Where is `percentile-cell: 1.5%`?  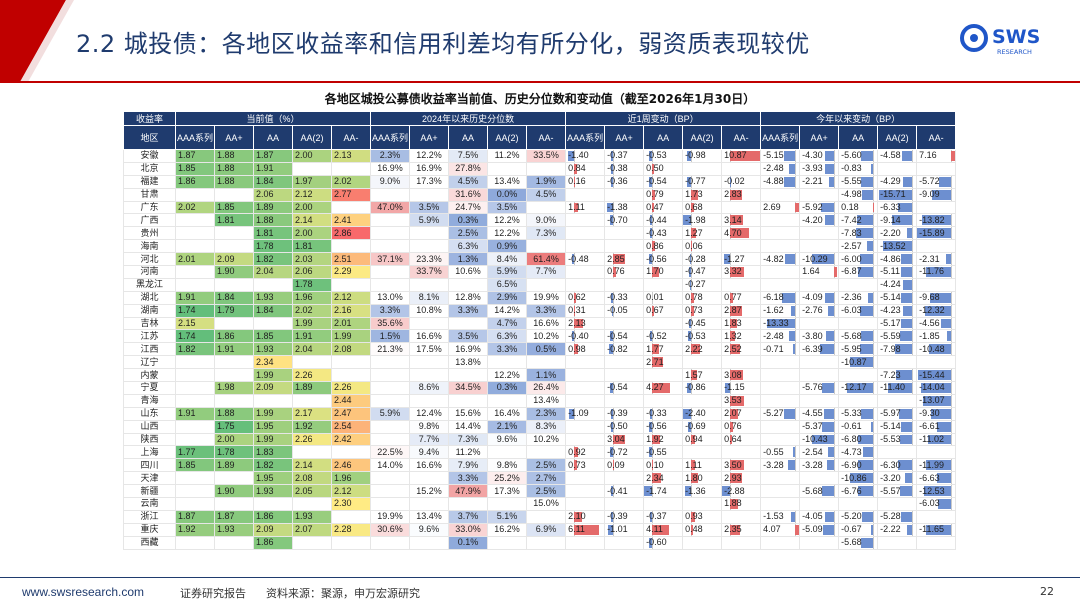 percentile-cell: 1.5% is located at coordinates (390, 336).